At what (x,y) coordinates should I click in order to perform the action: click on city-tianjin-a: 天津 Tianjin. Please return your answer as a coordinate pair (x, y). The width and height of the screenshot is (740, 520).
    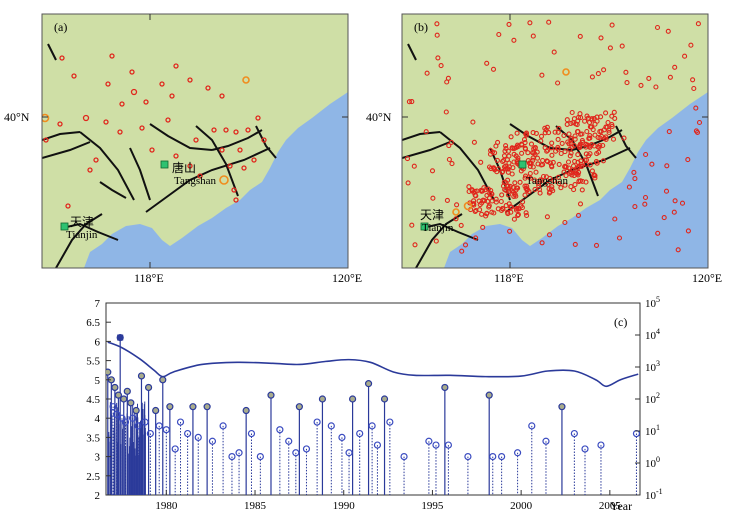
    Looking at the image, I should click on (79, 228).